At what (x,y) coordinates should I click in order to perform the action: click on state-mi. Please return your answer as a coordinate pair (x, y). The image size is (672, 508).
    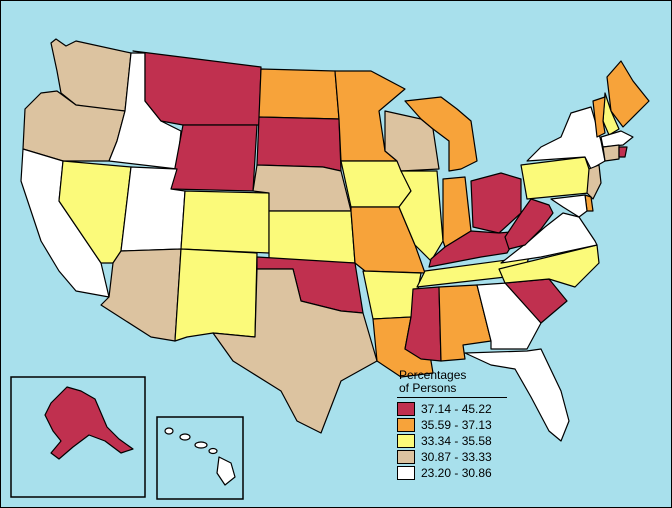
    Looking at the image, I should click on (441, 134).